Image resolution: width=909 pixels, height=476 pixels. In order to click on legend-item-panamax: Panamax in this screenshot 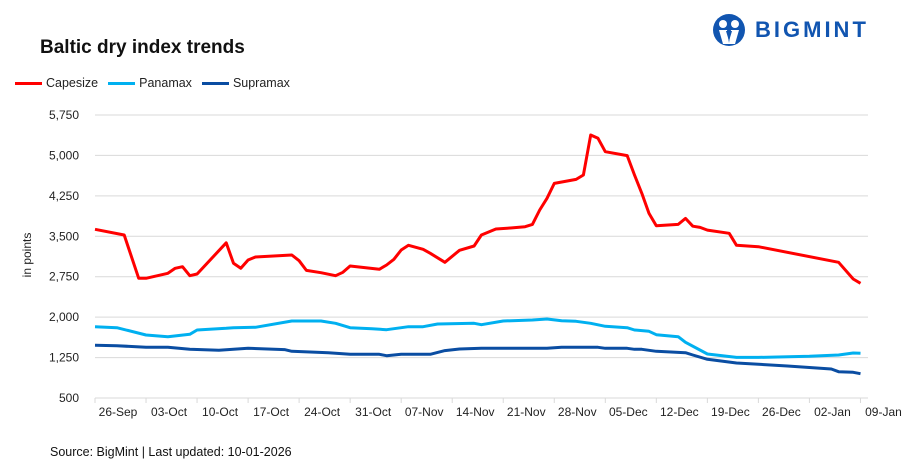, I will do `click(150, 83)`.